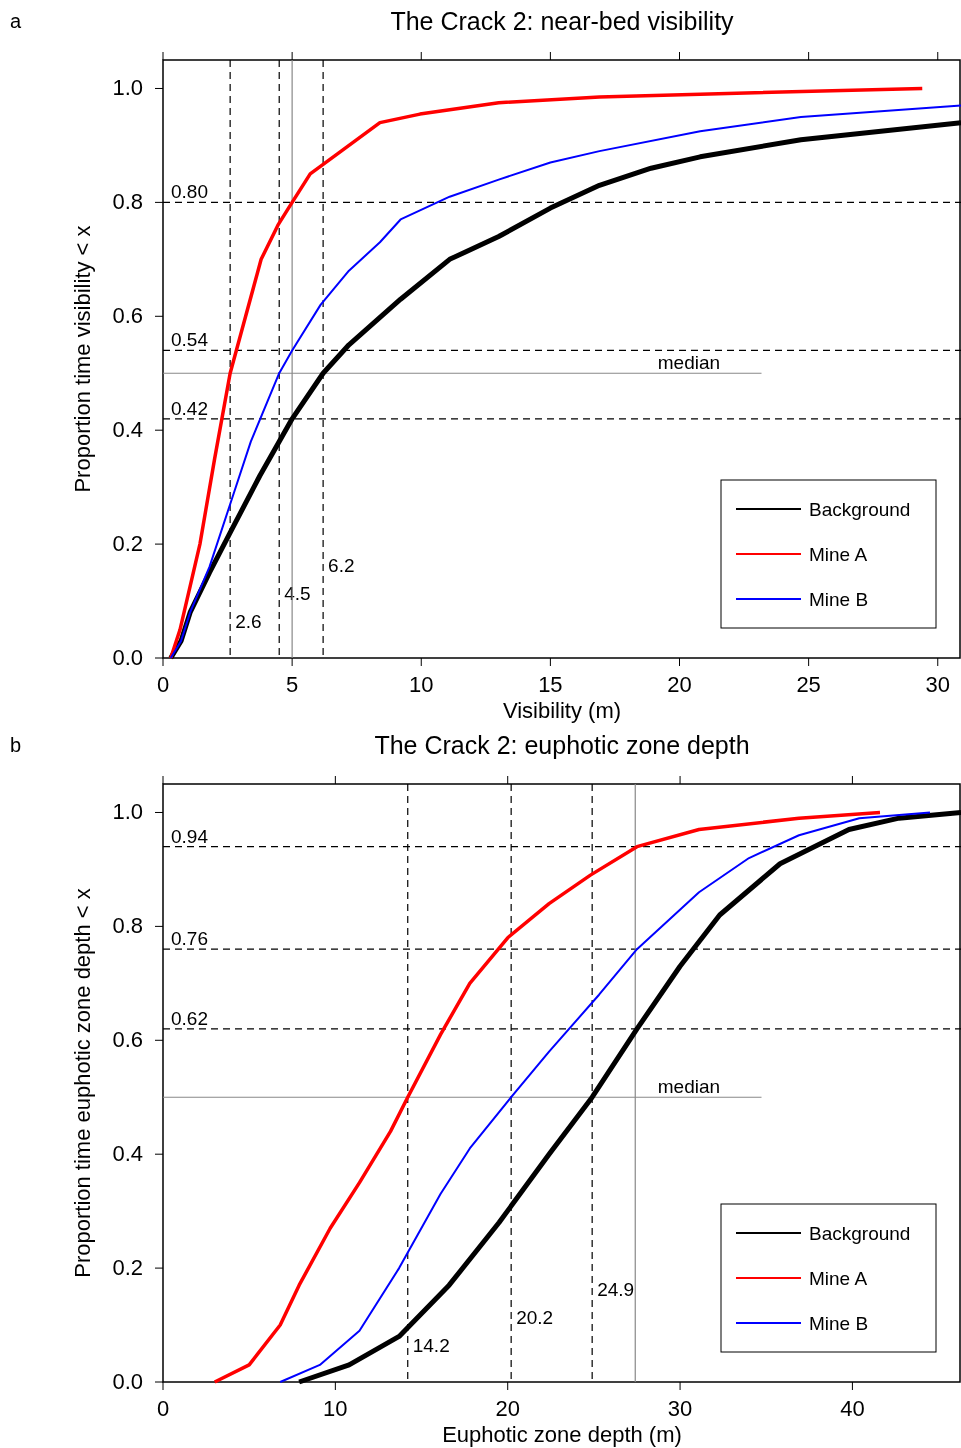  I want to click on x-axis-title: Euphotic zone depth (m), so click(562, 1434).